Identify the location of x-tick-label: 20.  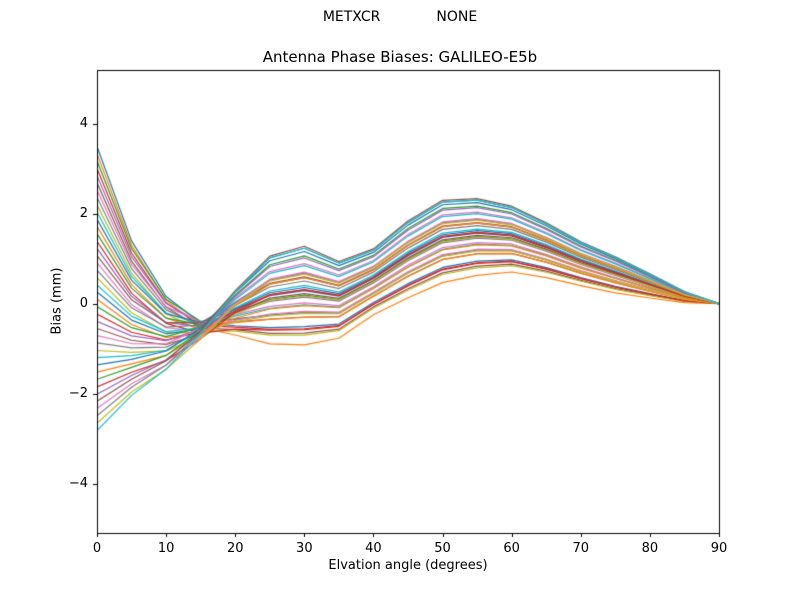
(235, 548).